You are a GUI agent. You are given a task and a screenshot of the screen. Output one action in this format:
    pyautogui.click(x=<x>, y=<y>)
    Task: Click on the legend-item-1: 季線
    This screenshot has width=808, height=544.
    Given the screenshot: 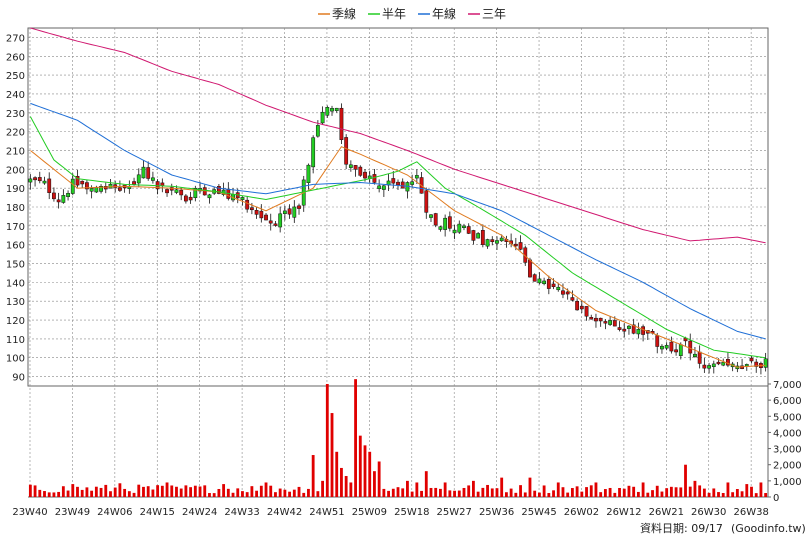 What is the action you would take?
    pyautogui.click(x=337, y=13)
    